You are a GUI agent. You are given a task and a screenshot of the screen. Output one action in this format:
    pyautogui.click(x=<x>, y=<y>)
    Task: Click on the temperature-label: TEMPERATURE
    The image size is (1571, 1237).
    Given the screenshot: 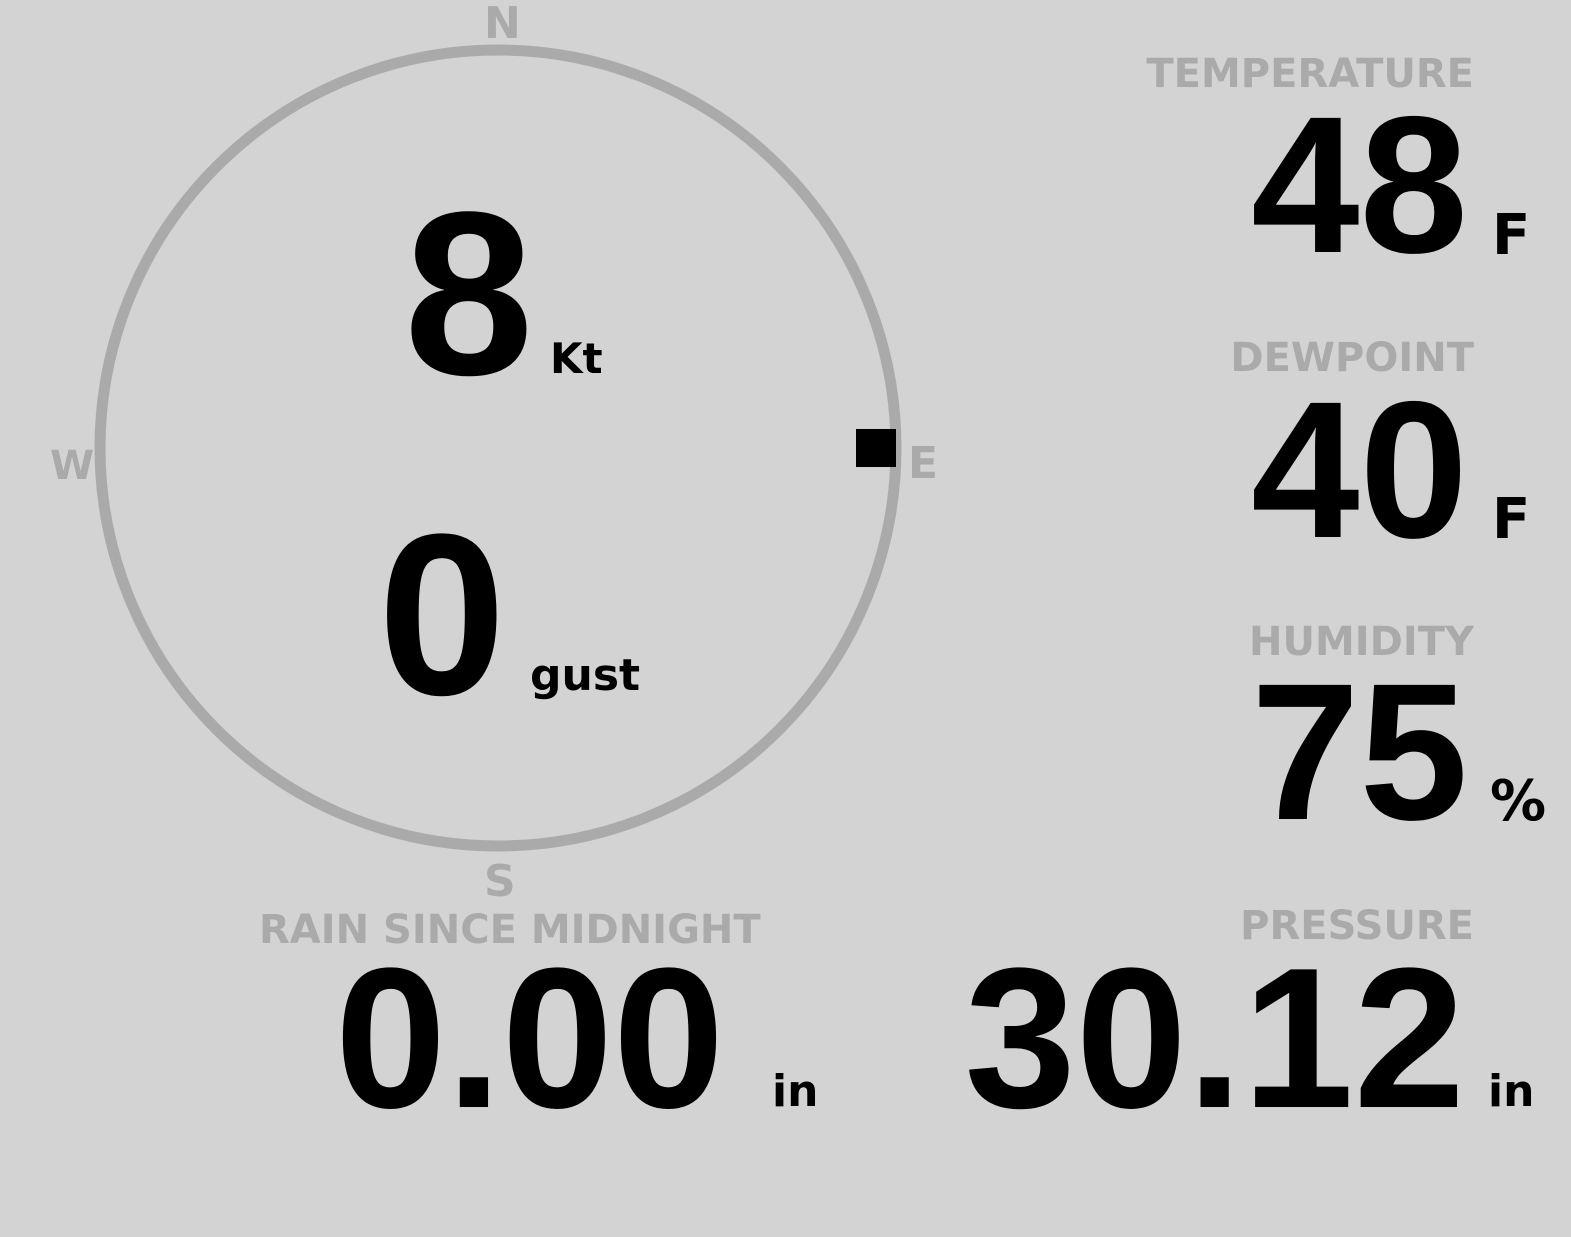 What is the action you would take?
    pyautogui.click(x=1310, y=74)
    